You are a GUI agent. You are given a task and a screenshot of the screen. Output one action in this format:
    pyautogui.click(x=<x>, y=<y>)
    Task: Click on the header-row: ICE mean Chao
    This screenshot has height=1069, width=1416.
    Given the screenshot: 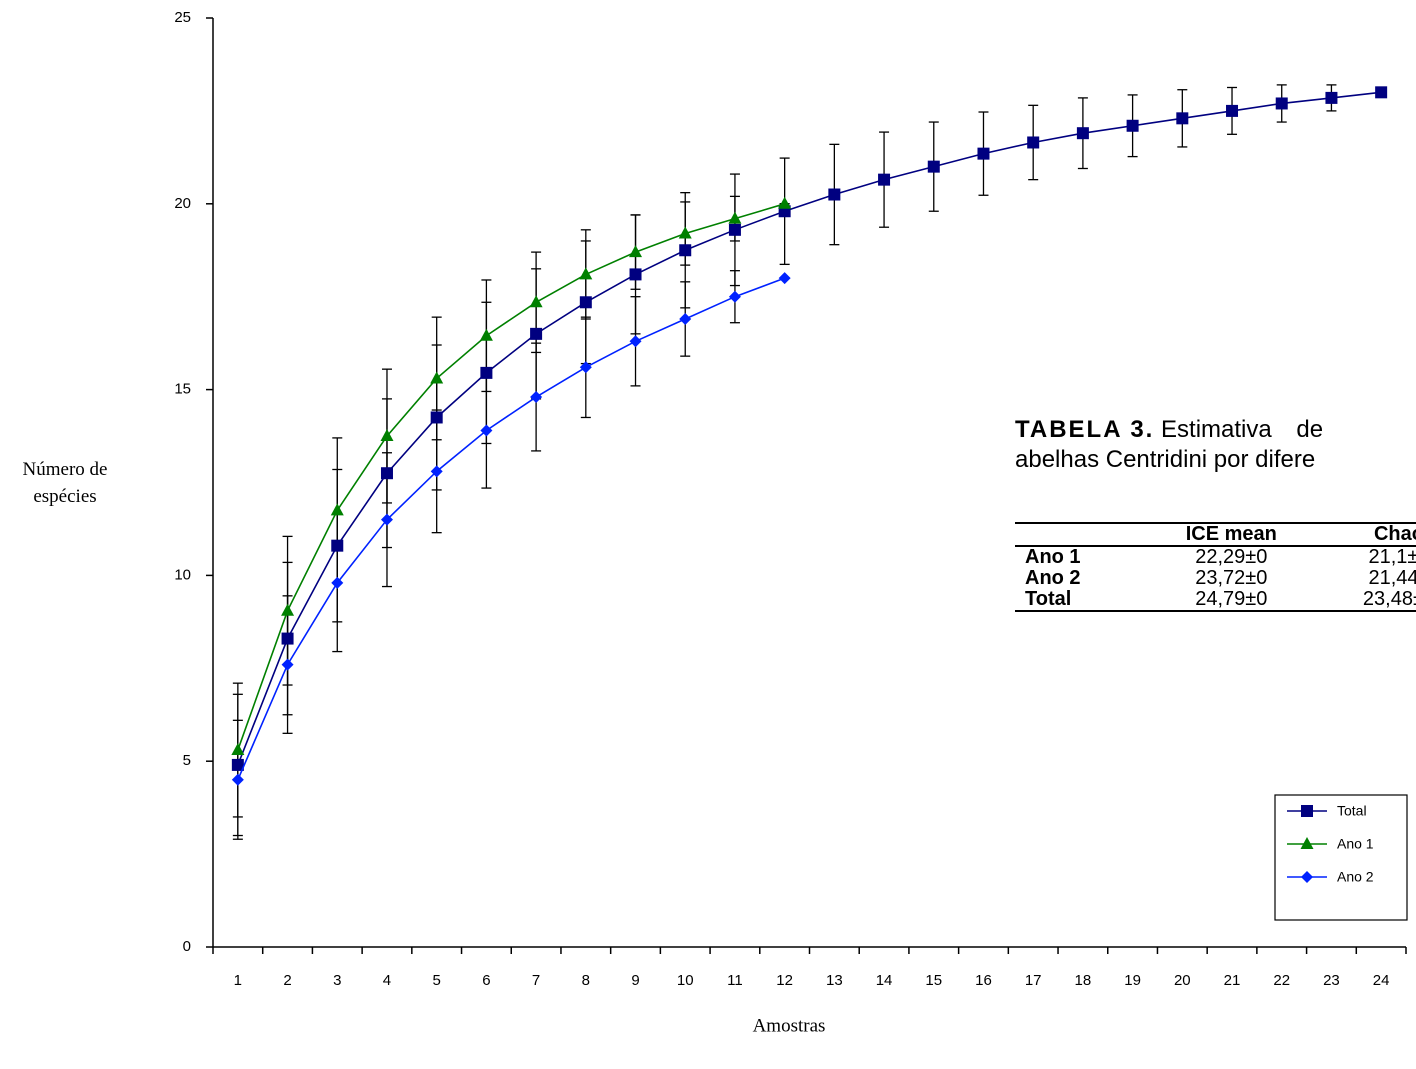 What is the action you would take?
    pyautogui.click(x=1215, y=534)
    